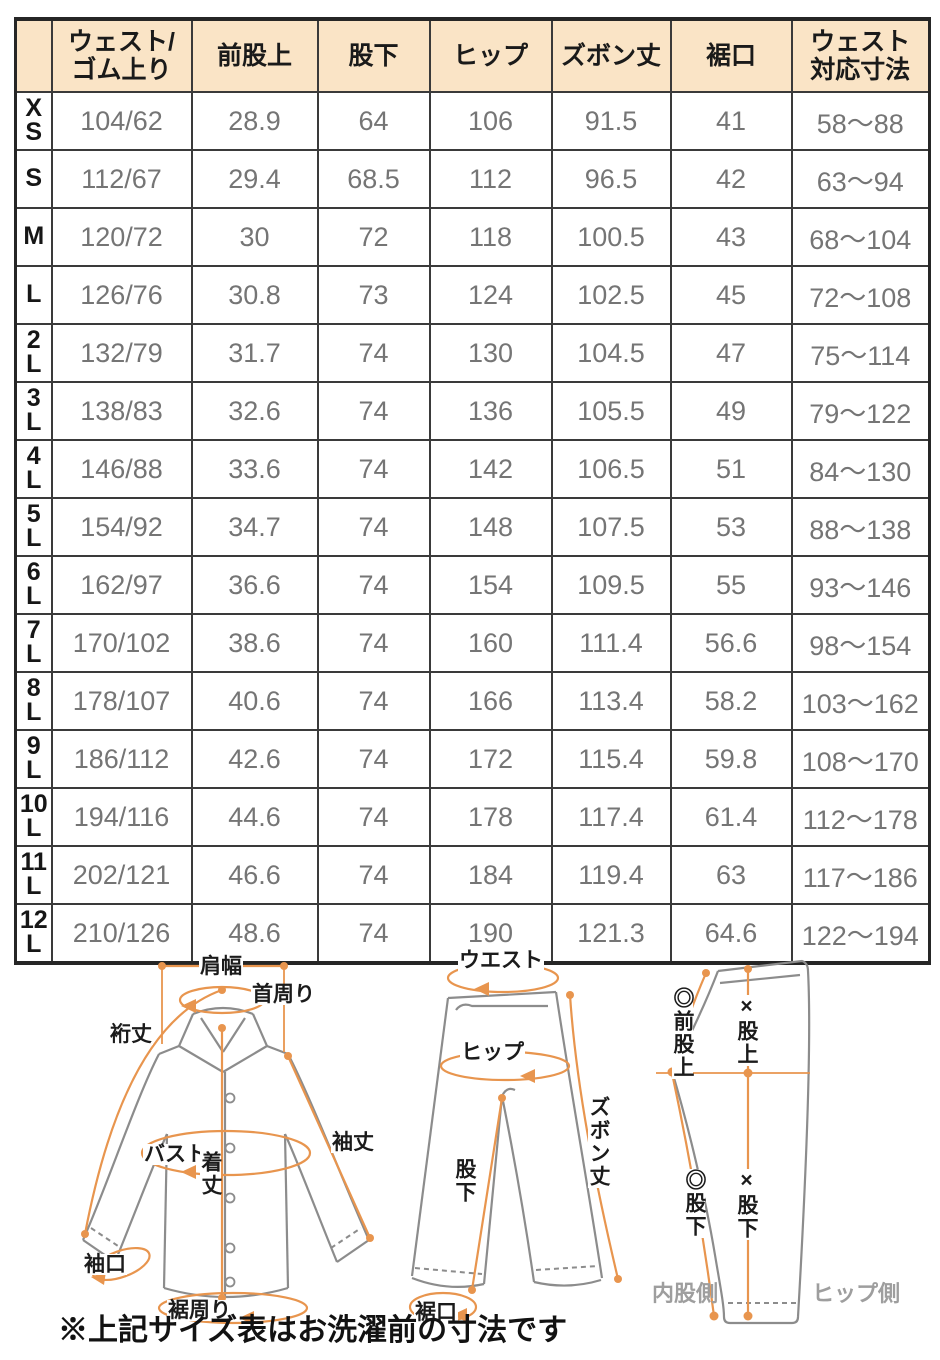  I want to click on value-cell: 45, so click(731, 295).